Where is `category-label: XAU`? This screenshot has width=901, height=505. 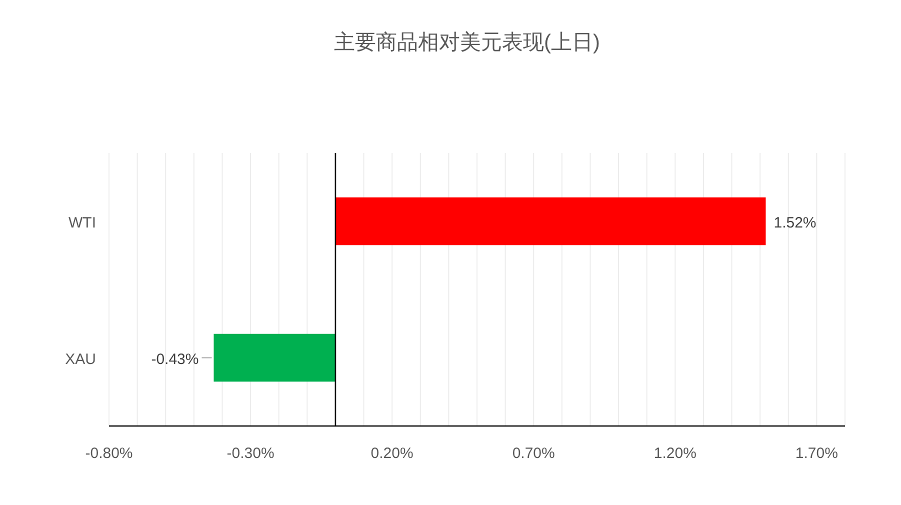
category-label: XAU is located at coordinates (80, 359).